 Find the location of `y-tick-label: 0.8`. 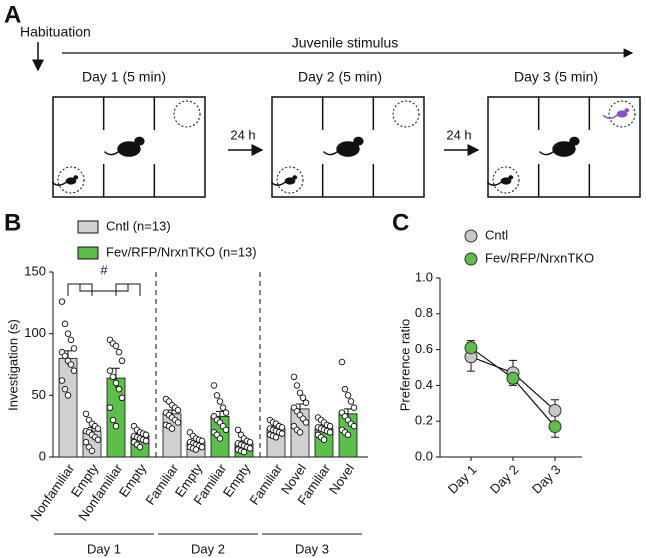

y-tick-label: 0.8 is located at coordinates (424, 312).